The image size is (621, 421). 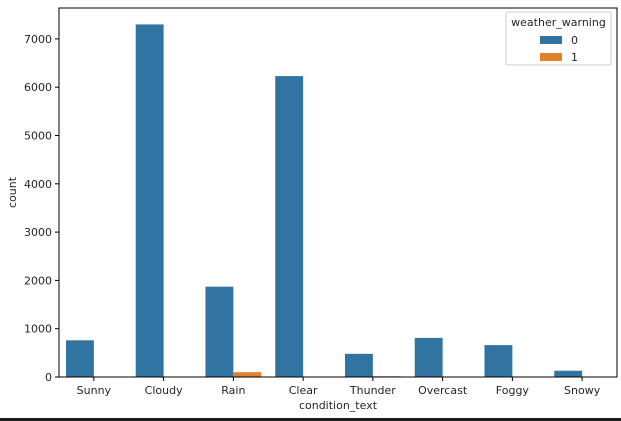 What do you see at coordinates (12, 192) in the screenshot?
I see `y-axis-label: count` at bounding box center [12, 192].